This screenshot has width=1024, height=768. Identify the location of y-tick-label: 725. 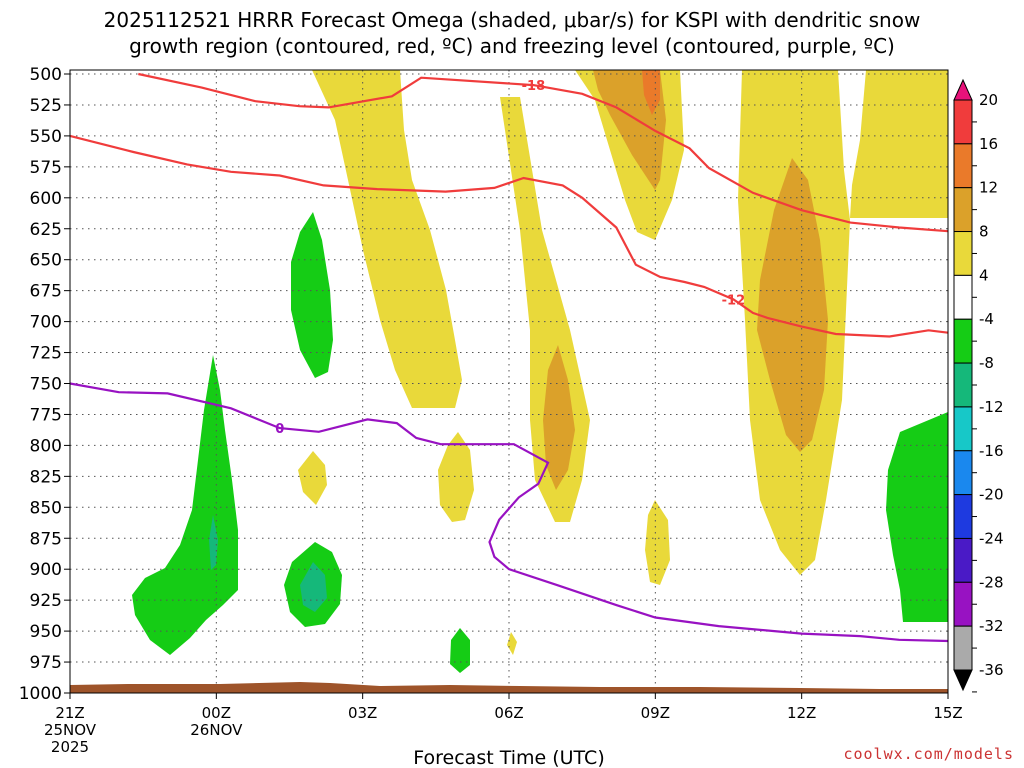
(46, 354).